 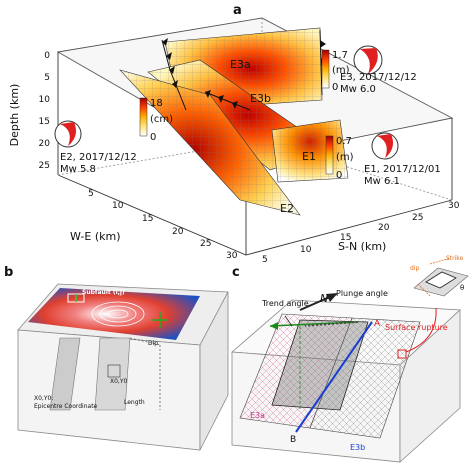 I want to click on depth-tick: 25, so click(x=44, y=166).